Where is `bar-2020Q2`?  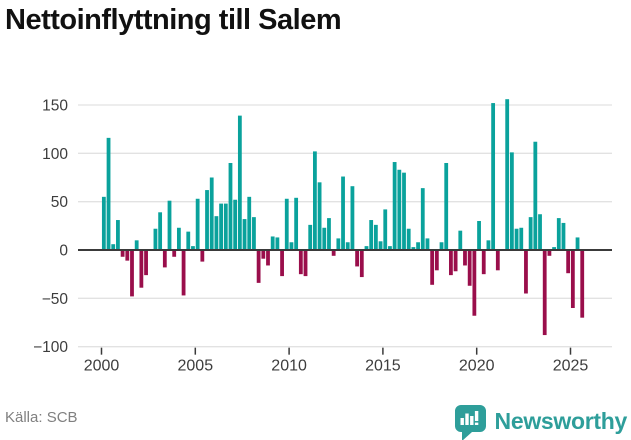 bar-2020Q2 is located at coordinates (483, 262).